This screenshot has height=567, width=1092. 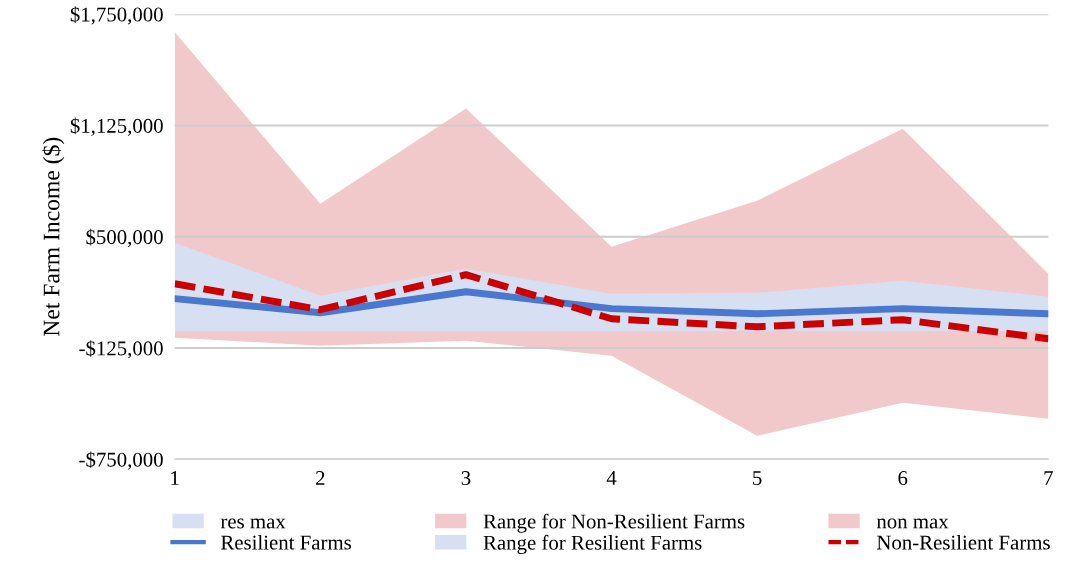 I want to click on x-tick-label: 6, so click(x=903, y=478).